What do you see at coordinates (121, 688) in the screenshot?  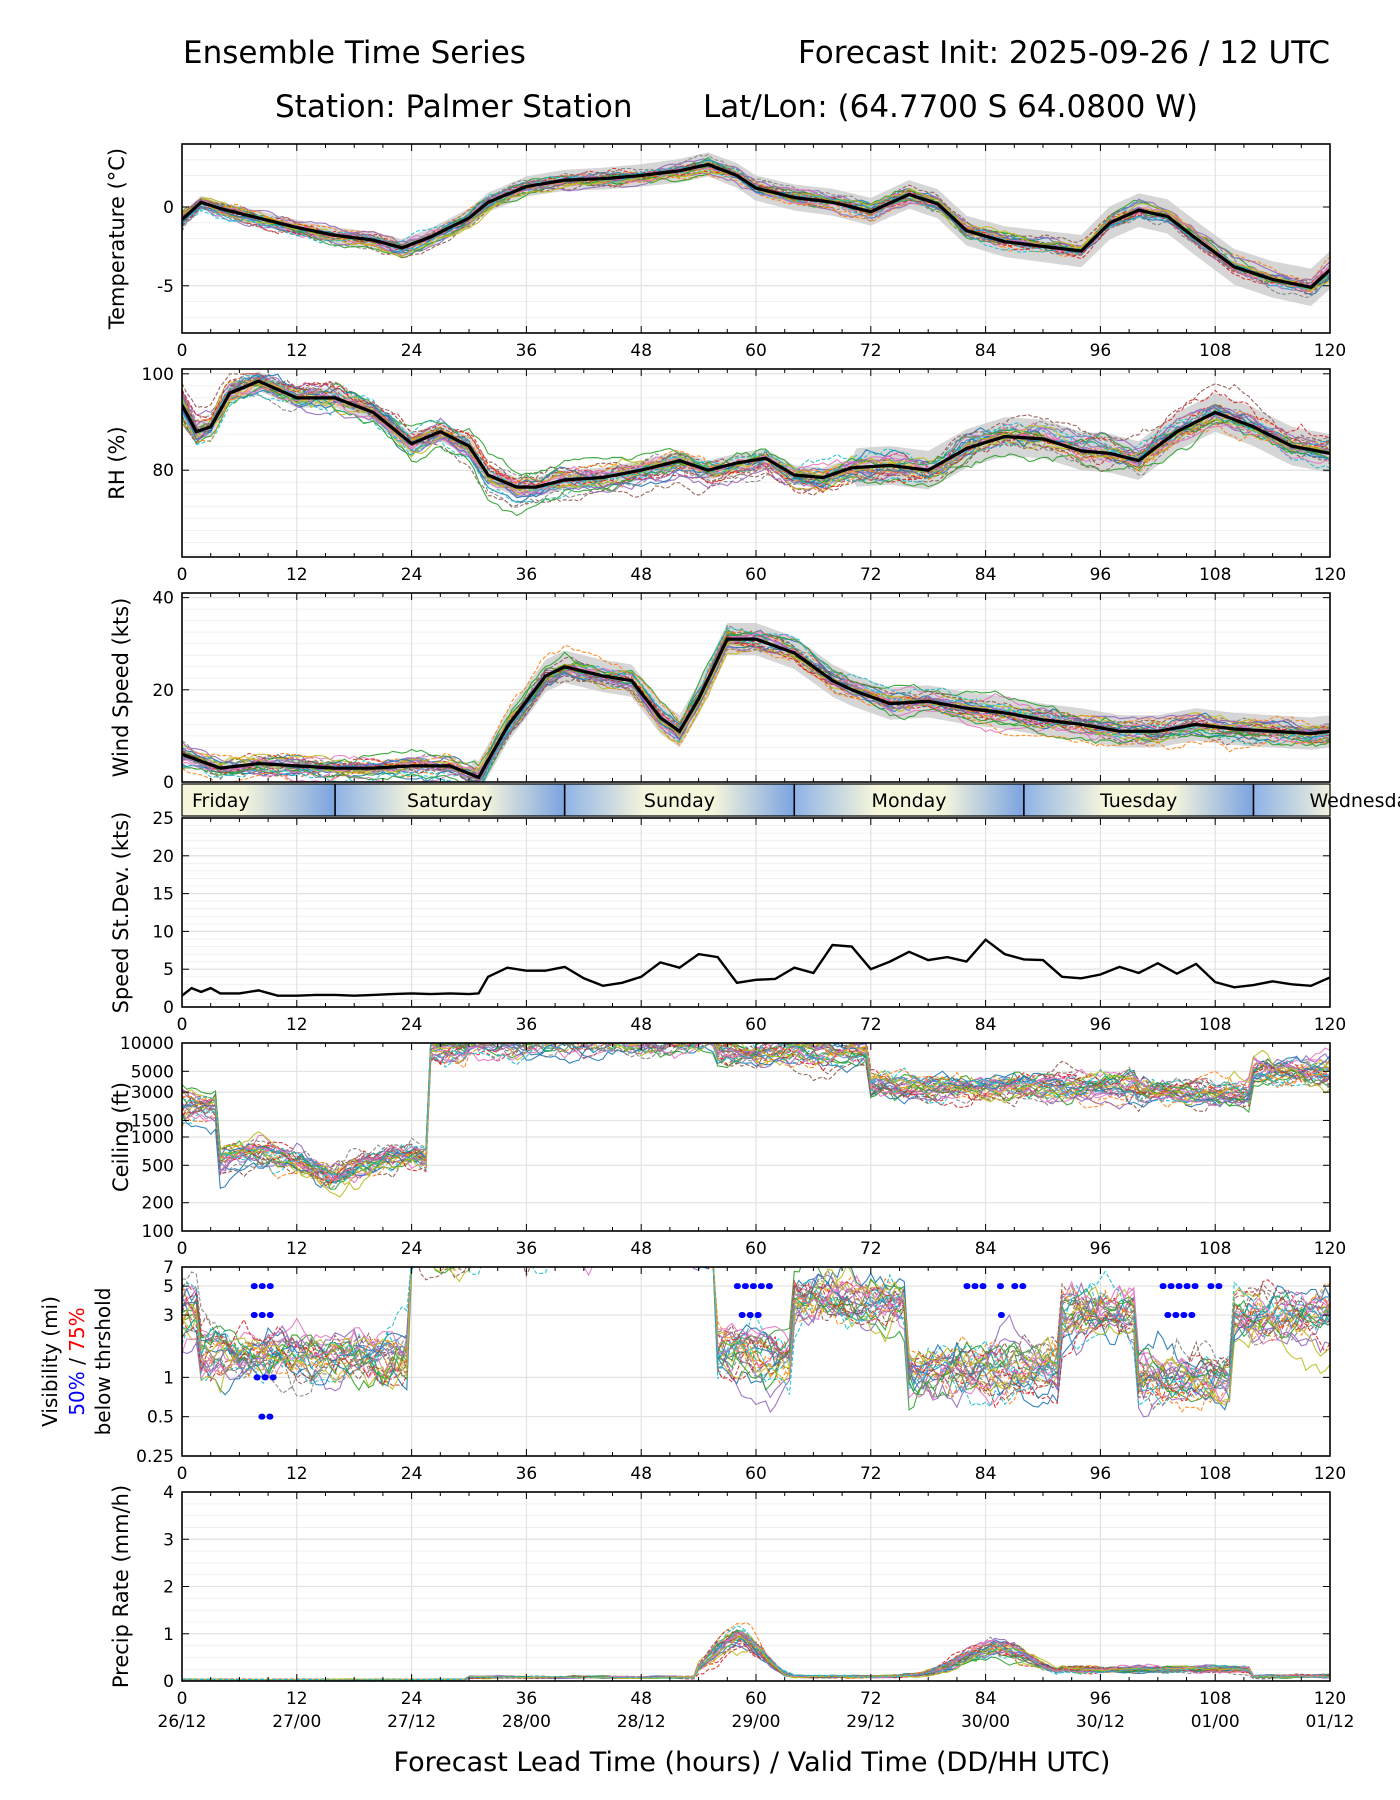 I see `y-axis-label: Wind Speed (kts)` at bounding box center [121, 688].